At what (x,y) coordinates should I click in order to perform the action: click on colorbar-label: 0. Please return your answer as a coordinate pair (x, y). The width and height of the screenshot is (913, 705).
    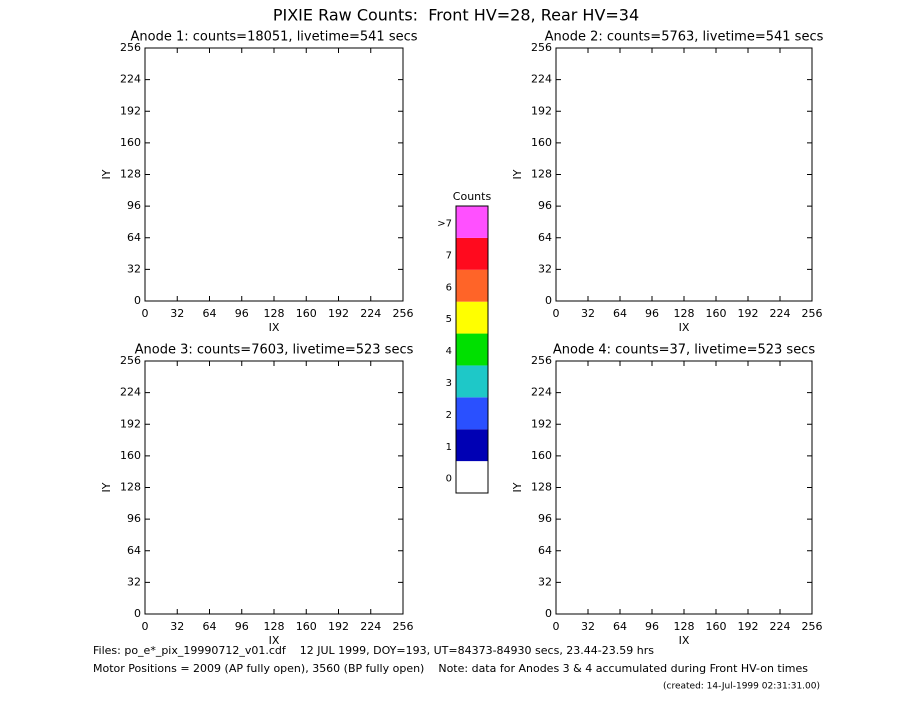
    Looking at the image, I should click on (449, 479).